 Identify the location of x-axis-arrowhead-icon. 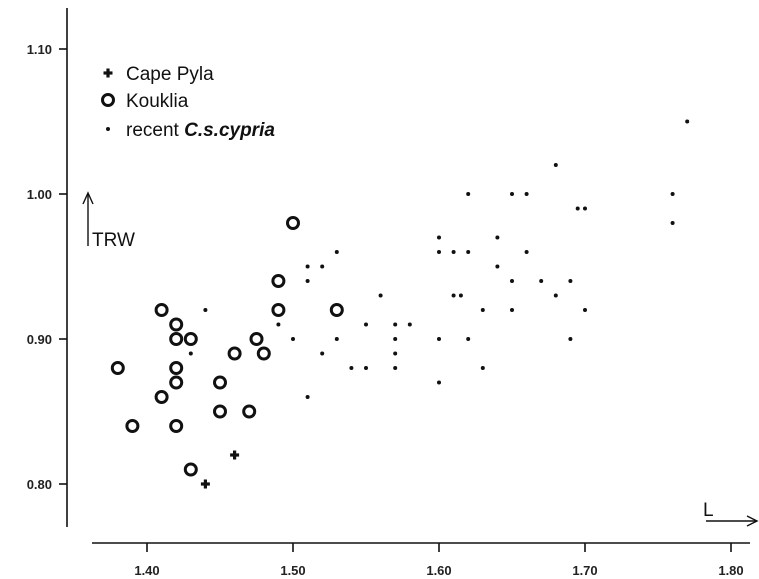
(752, 521).